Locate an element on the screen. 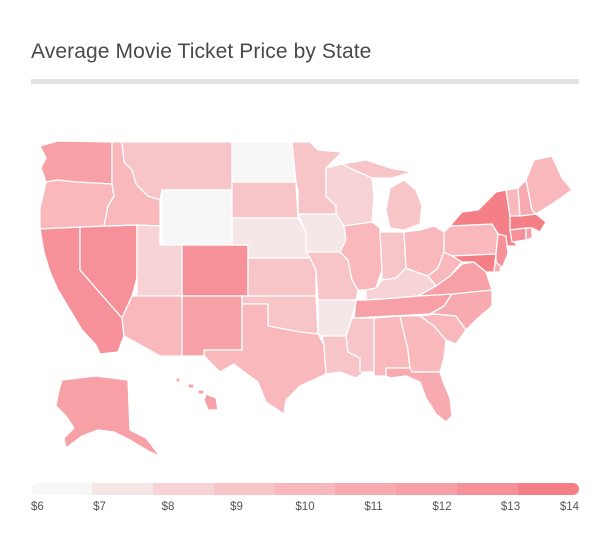 Image resolution: width=609 pixels, height=546 pixels. state-NC is located at coordinates (461, 310).